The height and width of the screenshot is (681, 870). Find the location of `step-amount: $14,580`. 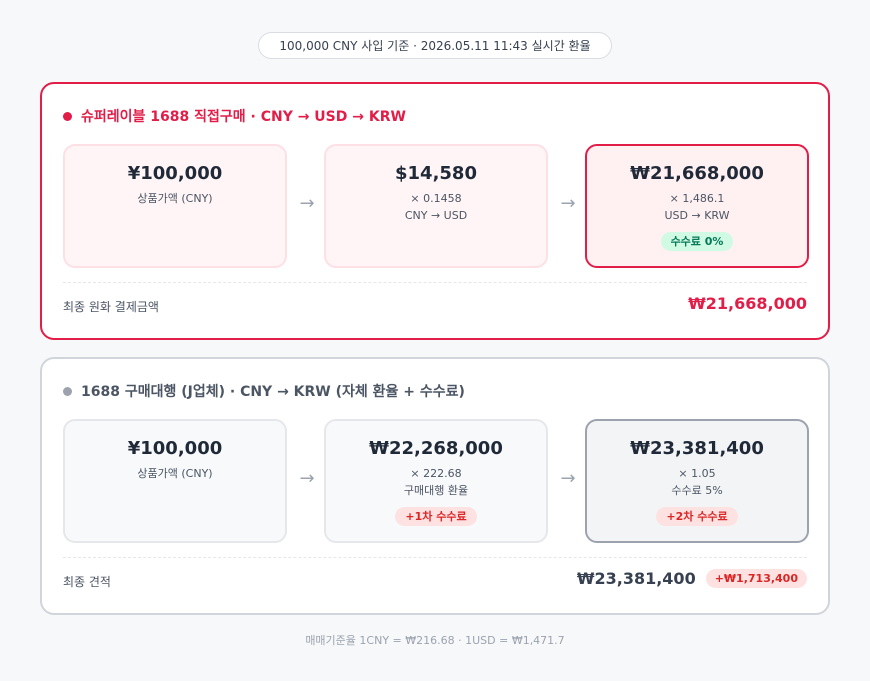

step-amount: $14,580 is located at coordinates (436, 173).